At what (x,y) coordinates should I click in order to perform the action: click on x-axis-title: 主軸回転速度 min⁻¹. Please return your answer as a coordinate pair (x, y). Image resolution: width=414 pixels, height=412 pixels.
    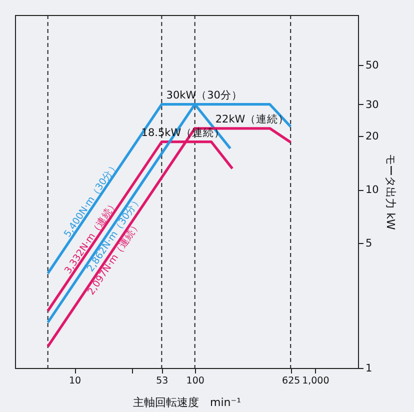
    Looking at the image, I should click on (187, 402).